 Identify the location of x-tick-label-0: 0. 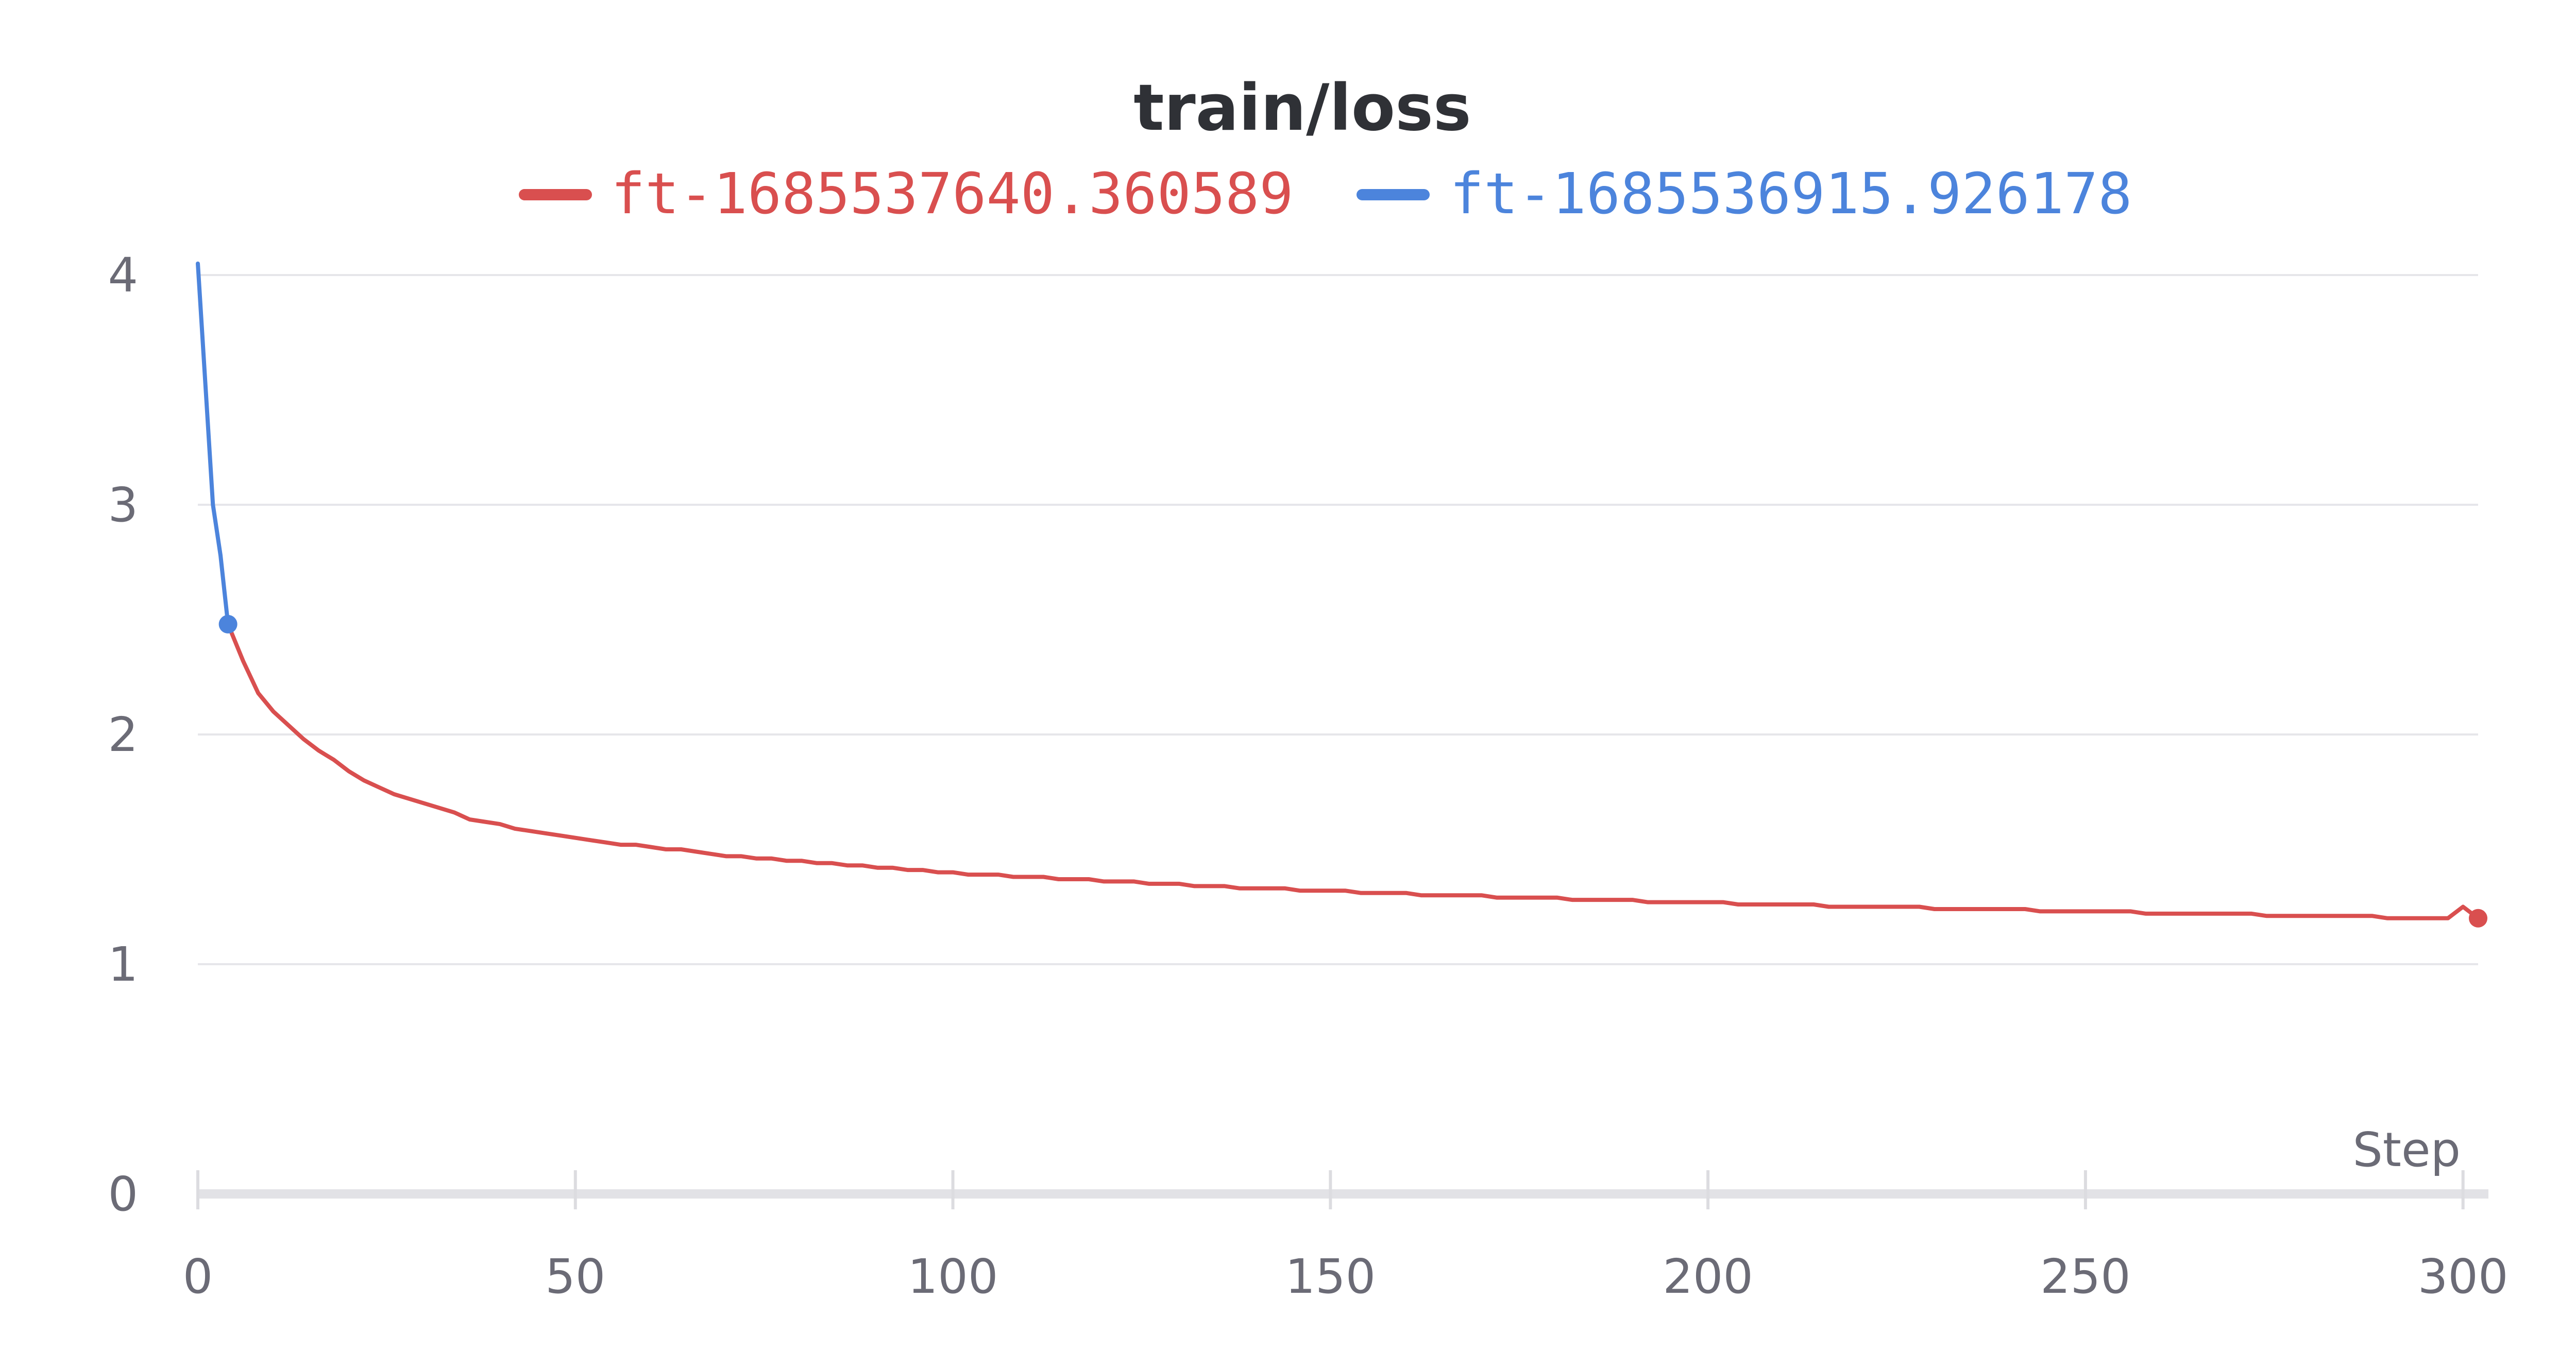
(198, 1276).